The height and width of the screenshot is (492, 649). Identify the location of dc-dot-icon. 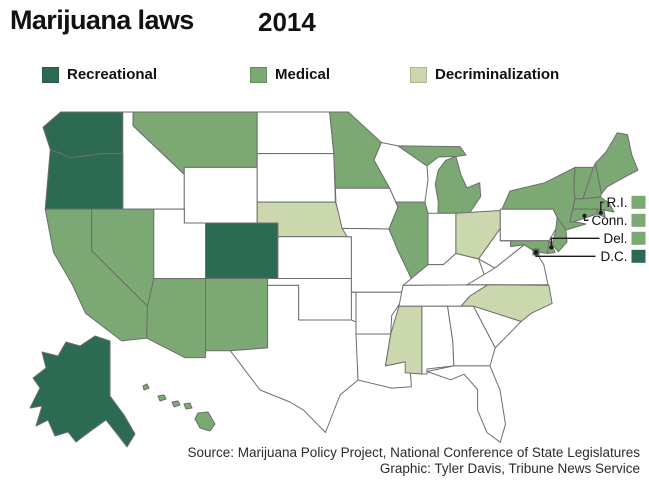
(536, 252).